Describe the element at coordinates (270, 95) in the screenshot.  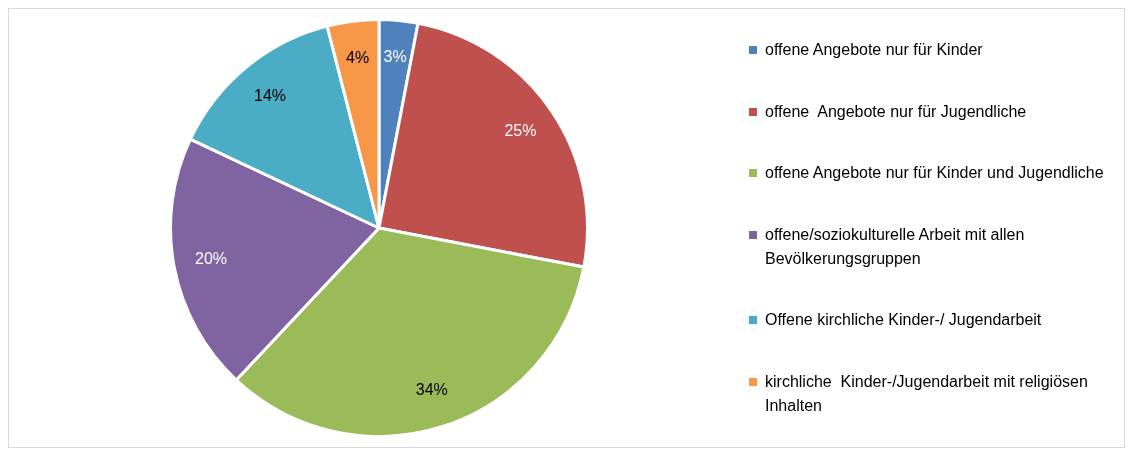
I see `data-label: 14%` at that location.